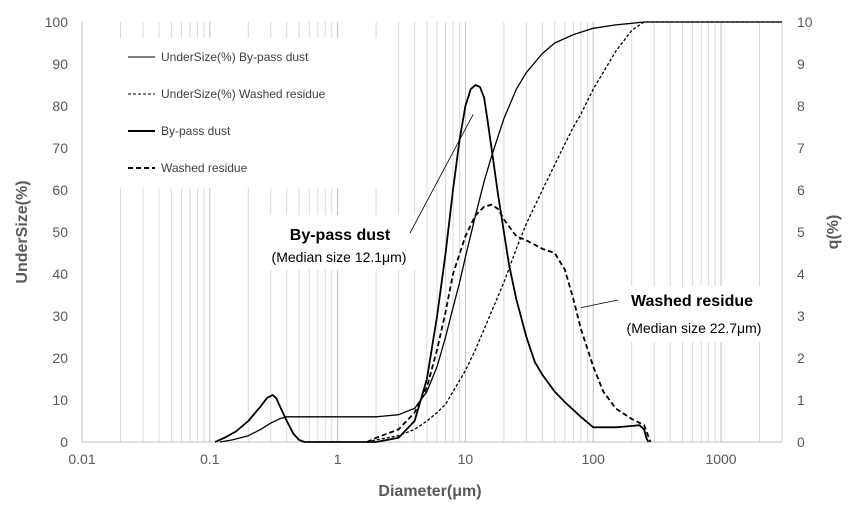 This screenshot has height=512, width=849. What do you see at coordinates (805, 22) in the screenshot?
I see `y-right-tick-label: 10` at bounding box center [805, 22].